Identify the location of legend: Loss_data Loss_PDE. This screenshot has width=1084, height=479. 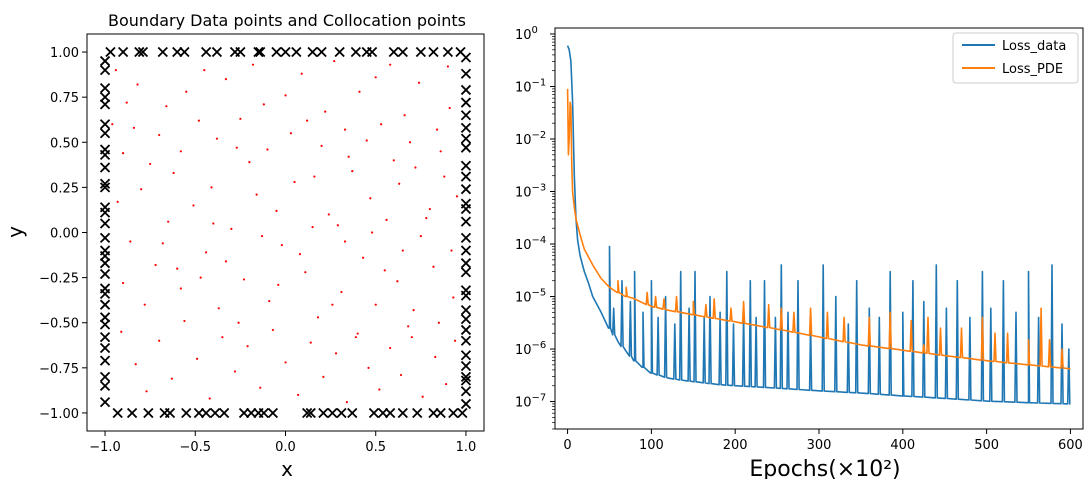
(1015, 58).